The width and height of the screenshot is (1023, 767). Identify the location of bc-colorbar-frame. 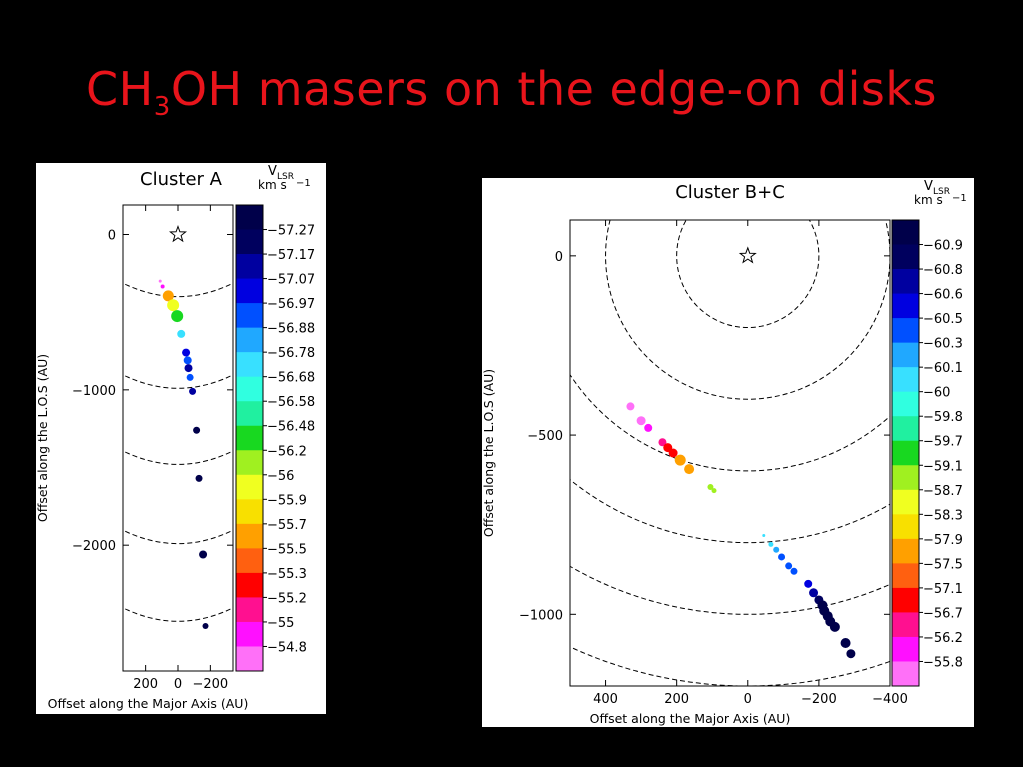
(905, 453).